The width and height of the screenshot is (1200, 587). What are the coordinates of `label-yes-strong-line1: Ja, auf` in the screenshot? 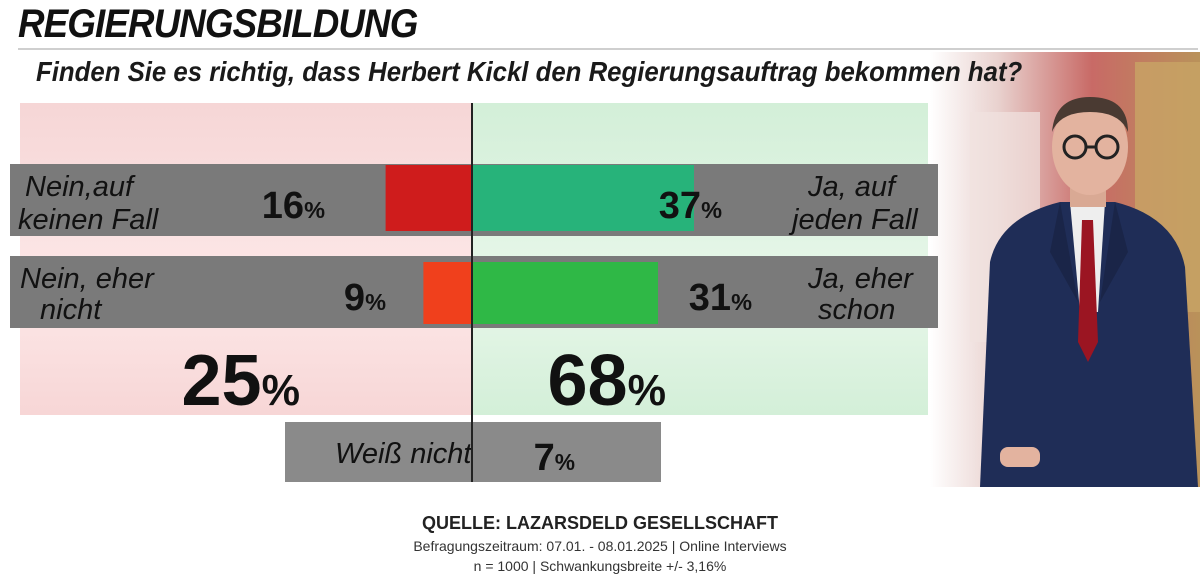 It's located at (852, 187).